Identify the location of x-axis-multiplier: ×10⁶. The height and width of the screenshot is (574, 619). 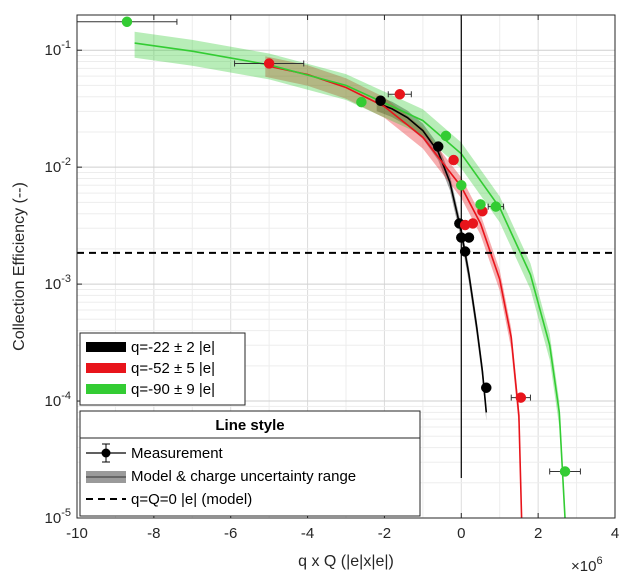
(587, 564).